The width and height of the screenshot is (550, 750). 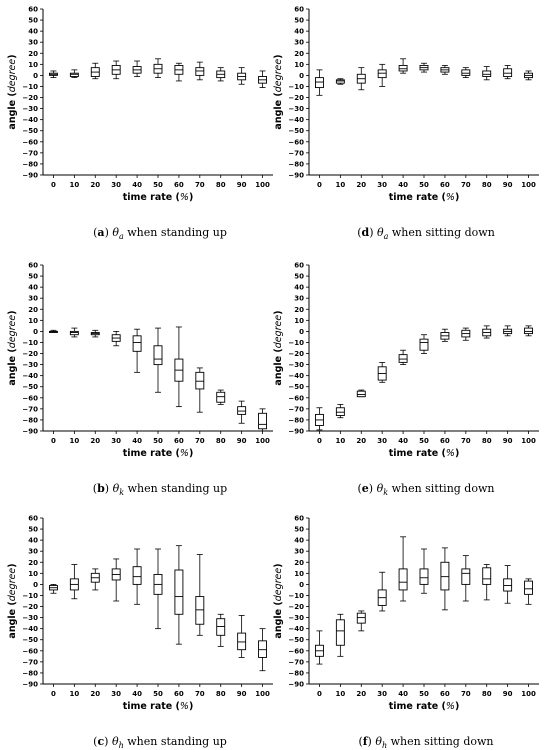 What do you see at coordinates (296, 651) in the screenshot?
I see `y-tick-label: −60` at bounding box center [296, 651].